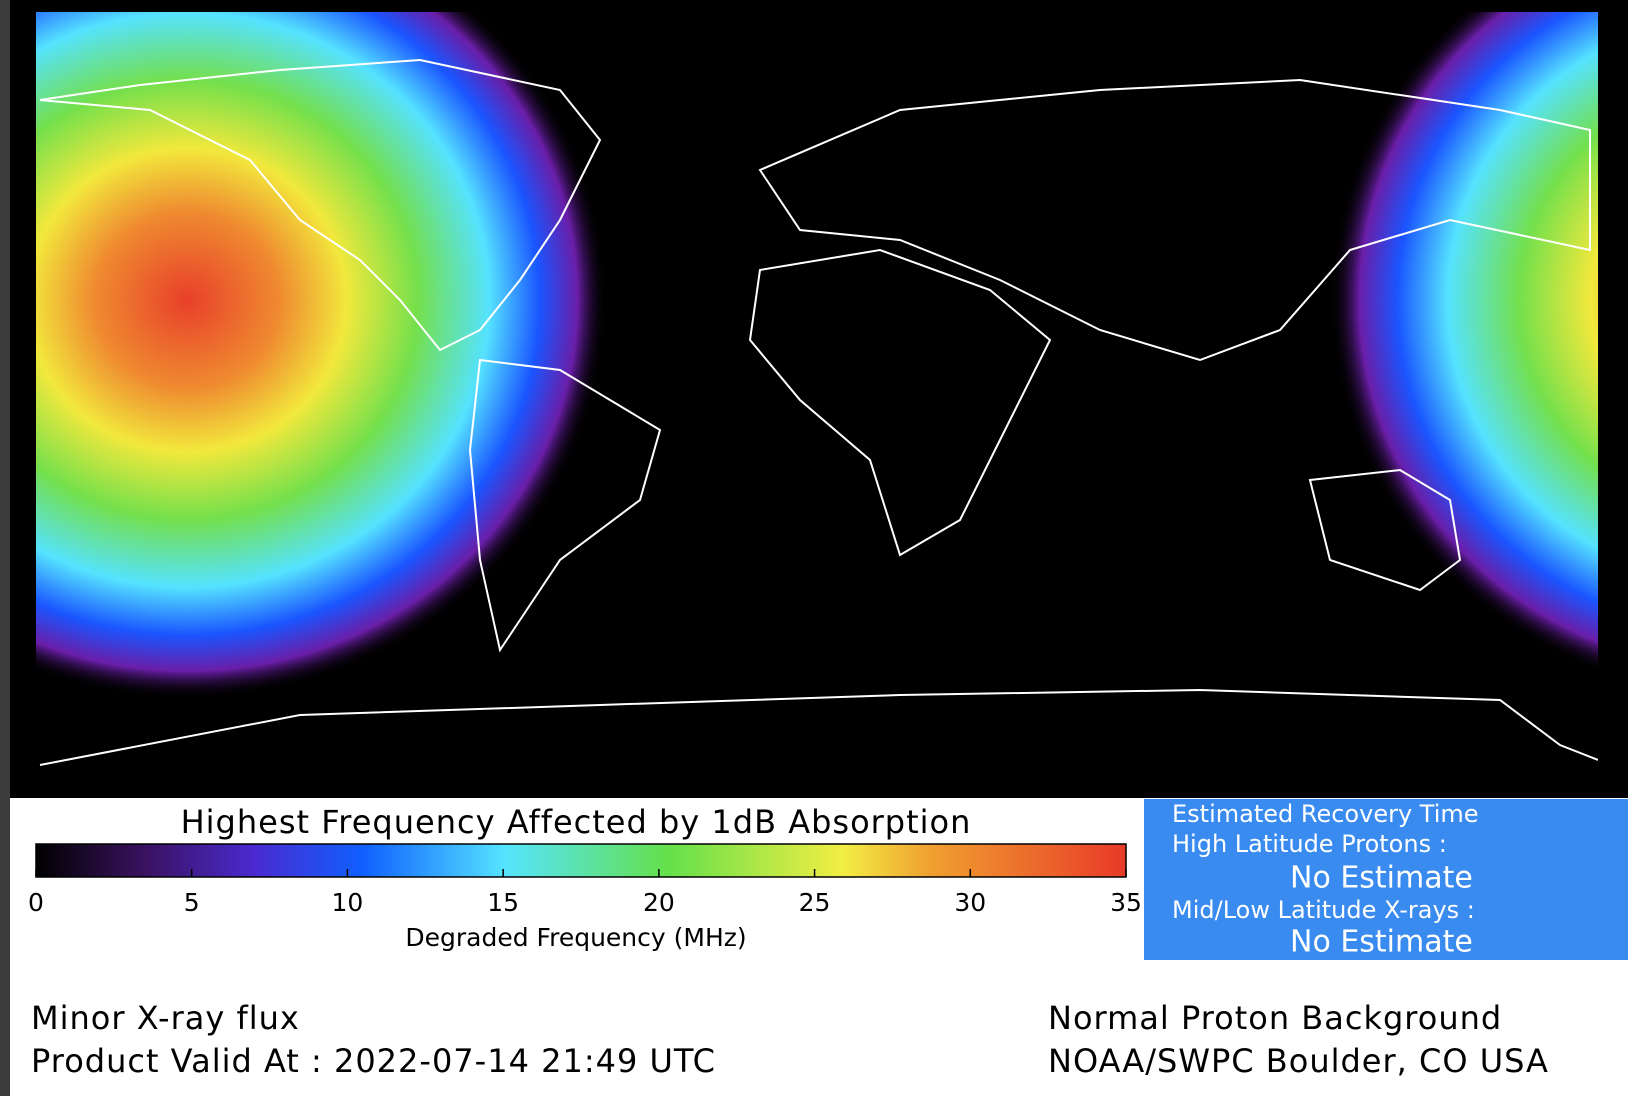  I want to click on mid-low-value: No Estimate, so click(1381, 942).